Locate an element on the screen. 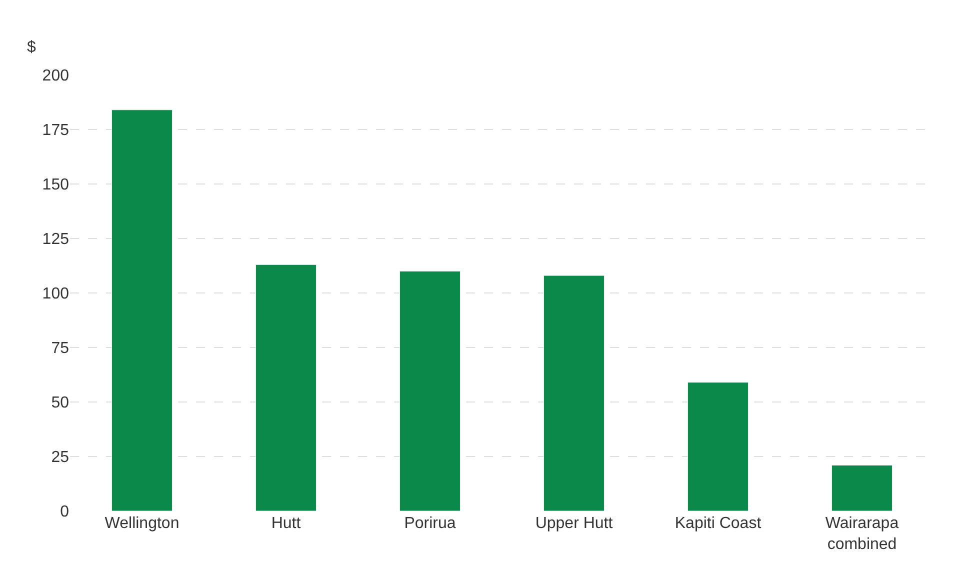 The image size is (959, 586). y-tick-label: 175 is located at coordinates (56, 131).